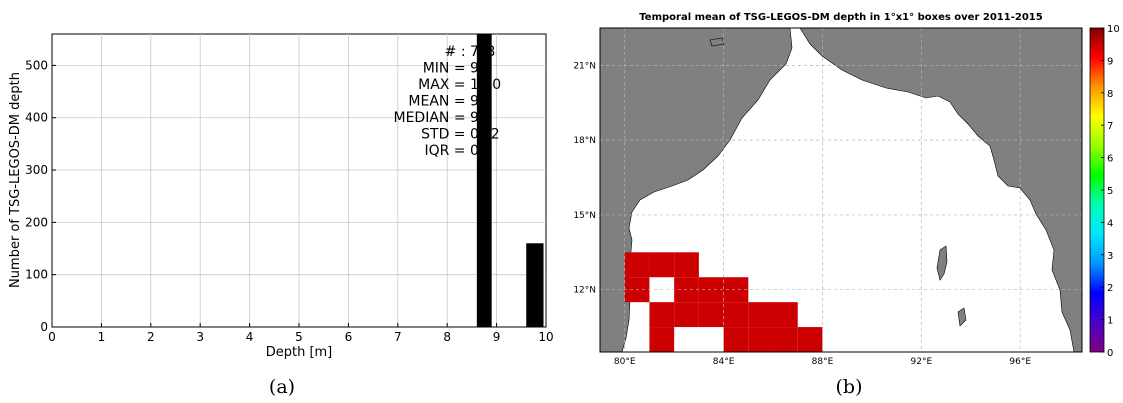 The image size is (1123, 403). Describe the element at coordinates (481, 151) in the screenshot. I see `stat-value: 0.0` at that location.